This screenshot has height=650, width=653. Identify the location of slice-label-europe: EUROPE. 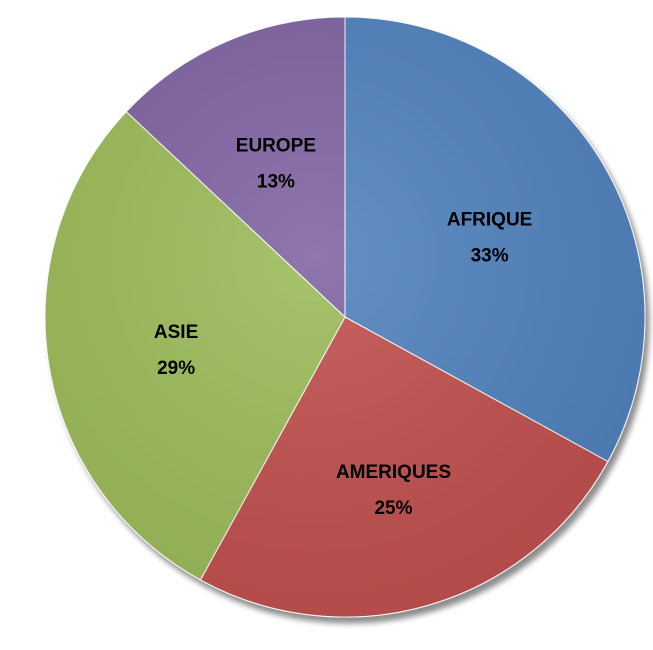
(276, 145).